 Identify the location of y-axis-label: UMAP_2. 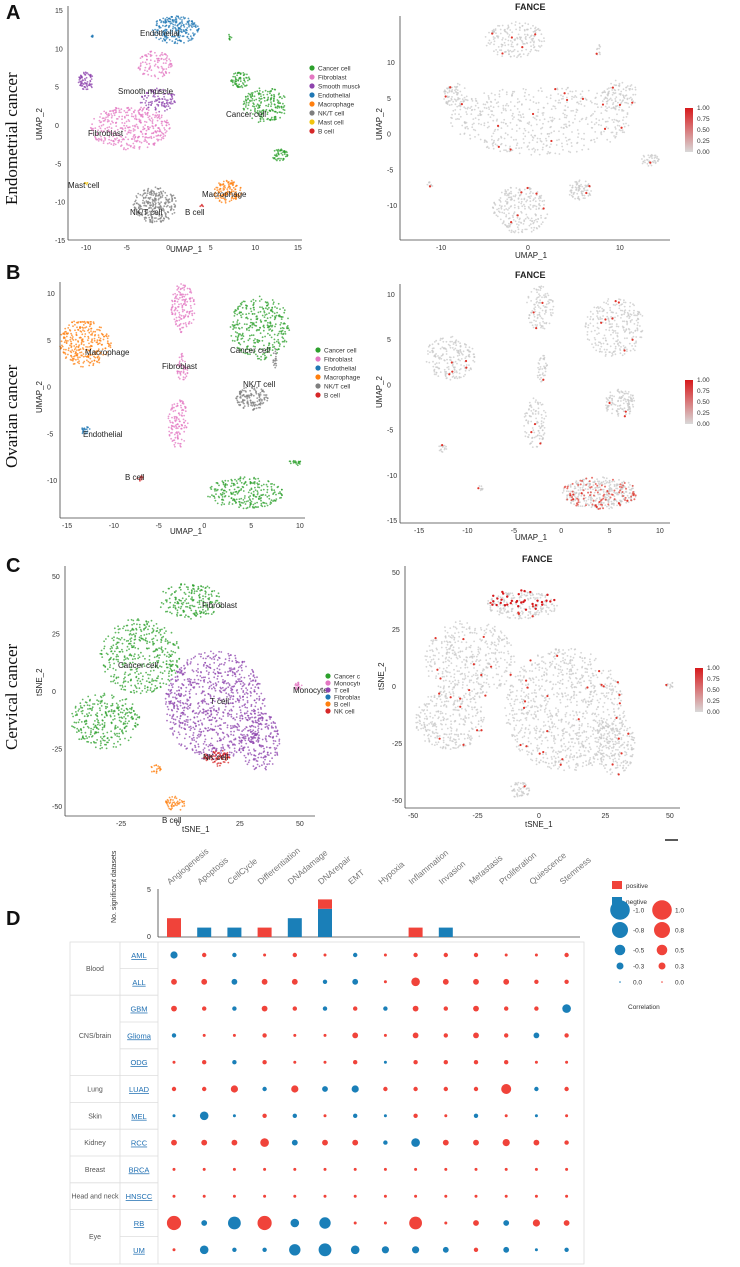
(39, 396).